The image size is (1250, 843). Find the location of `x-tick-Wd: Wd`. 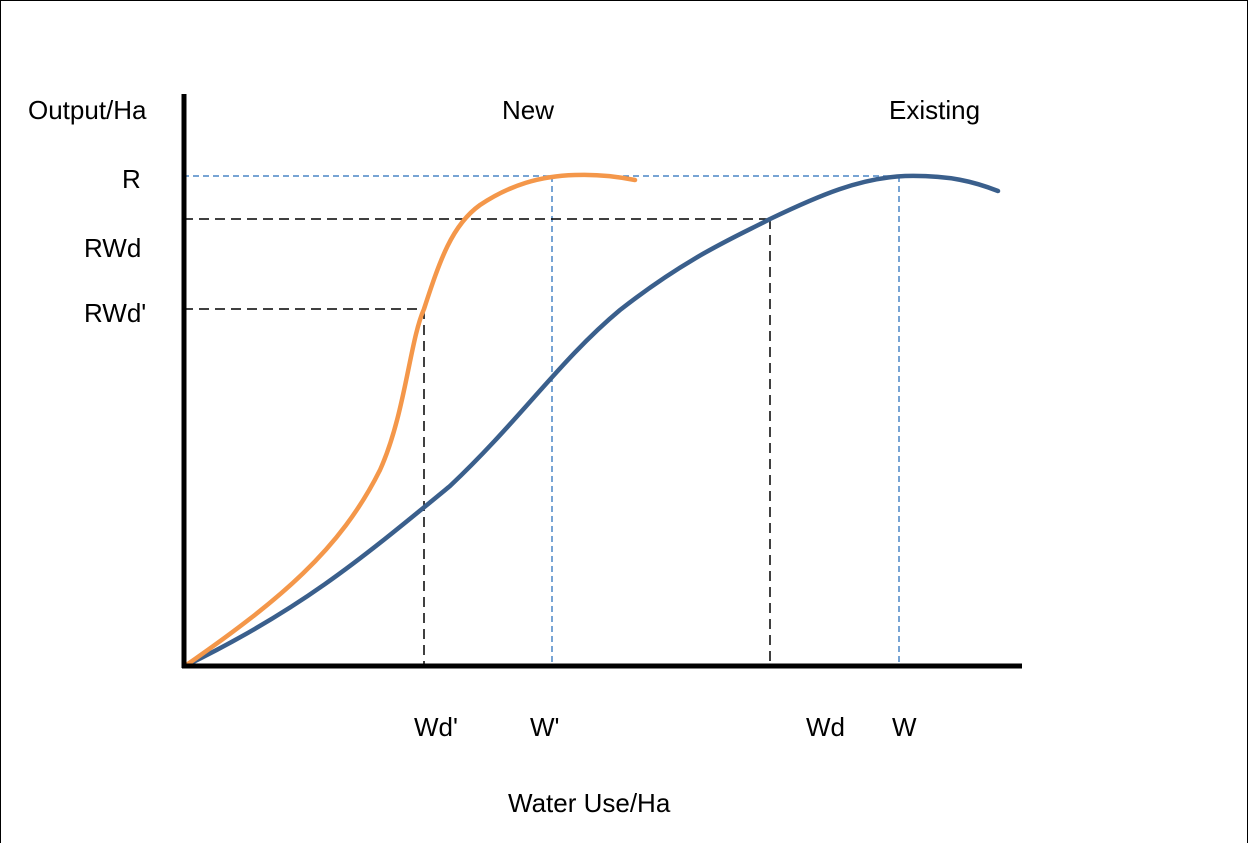

x-tick-Wd: Wd is located at coordinates (825, 727).